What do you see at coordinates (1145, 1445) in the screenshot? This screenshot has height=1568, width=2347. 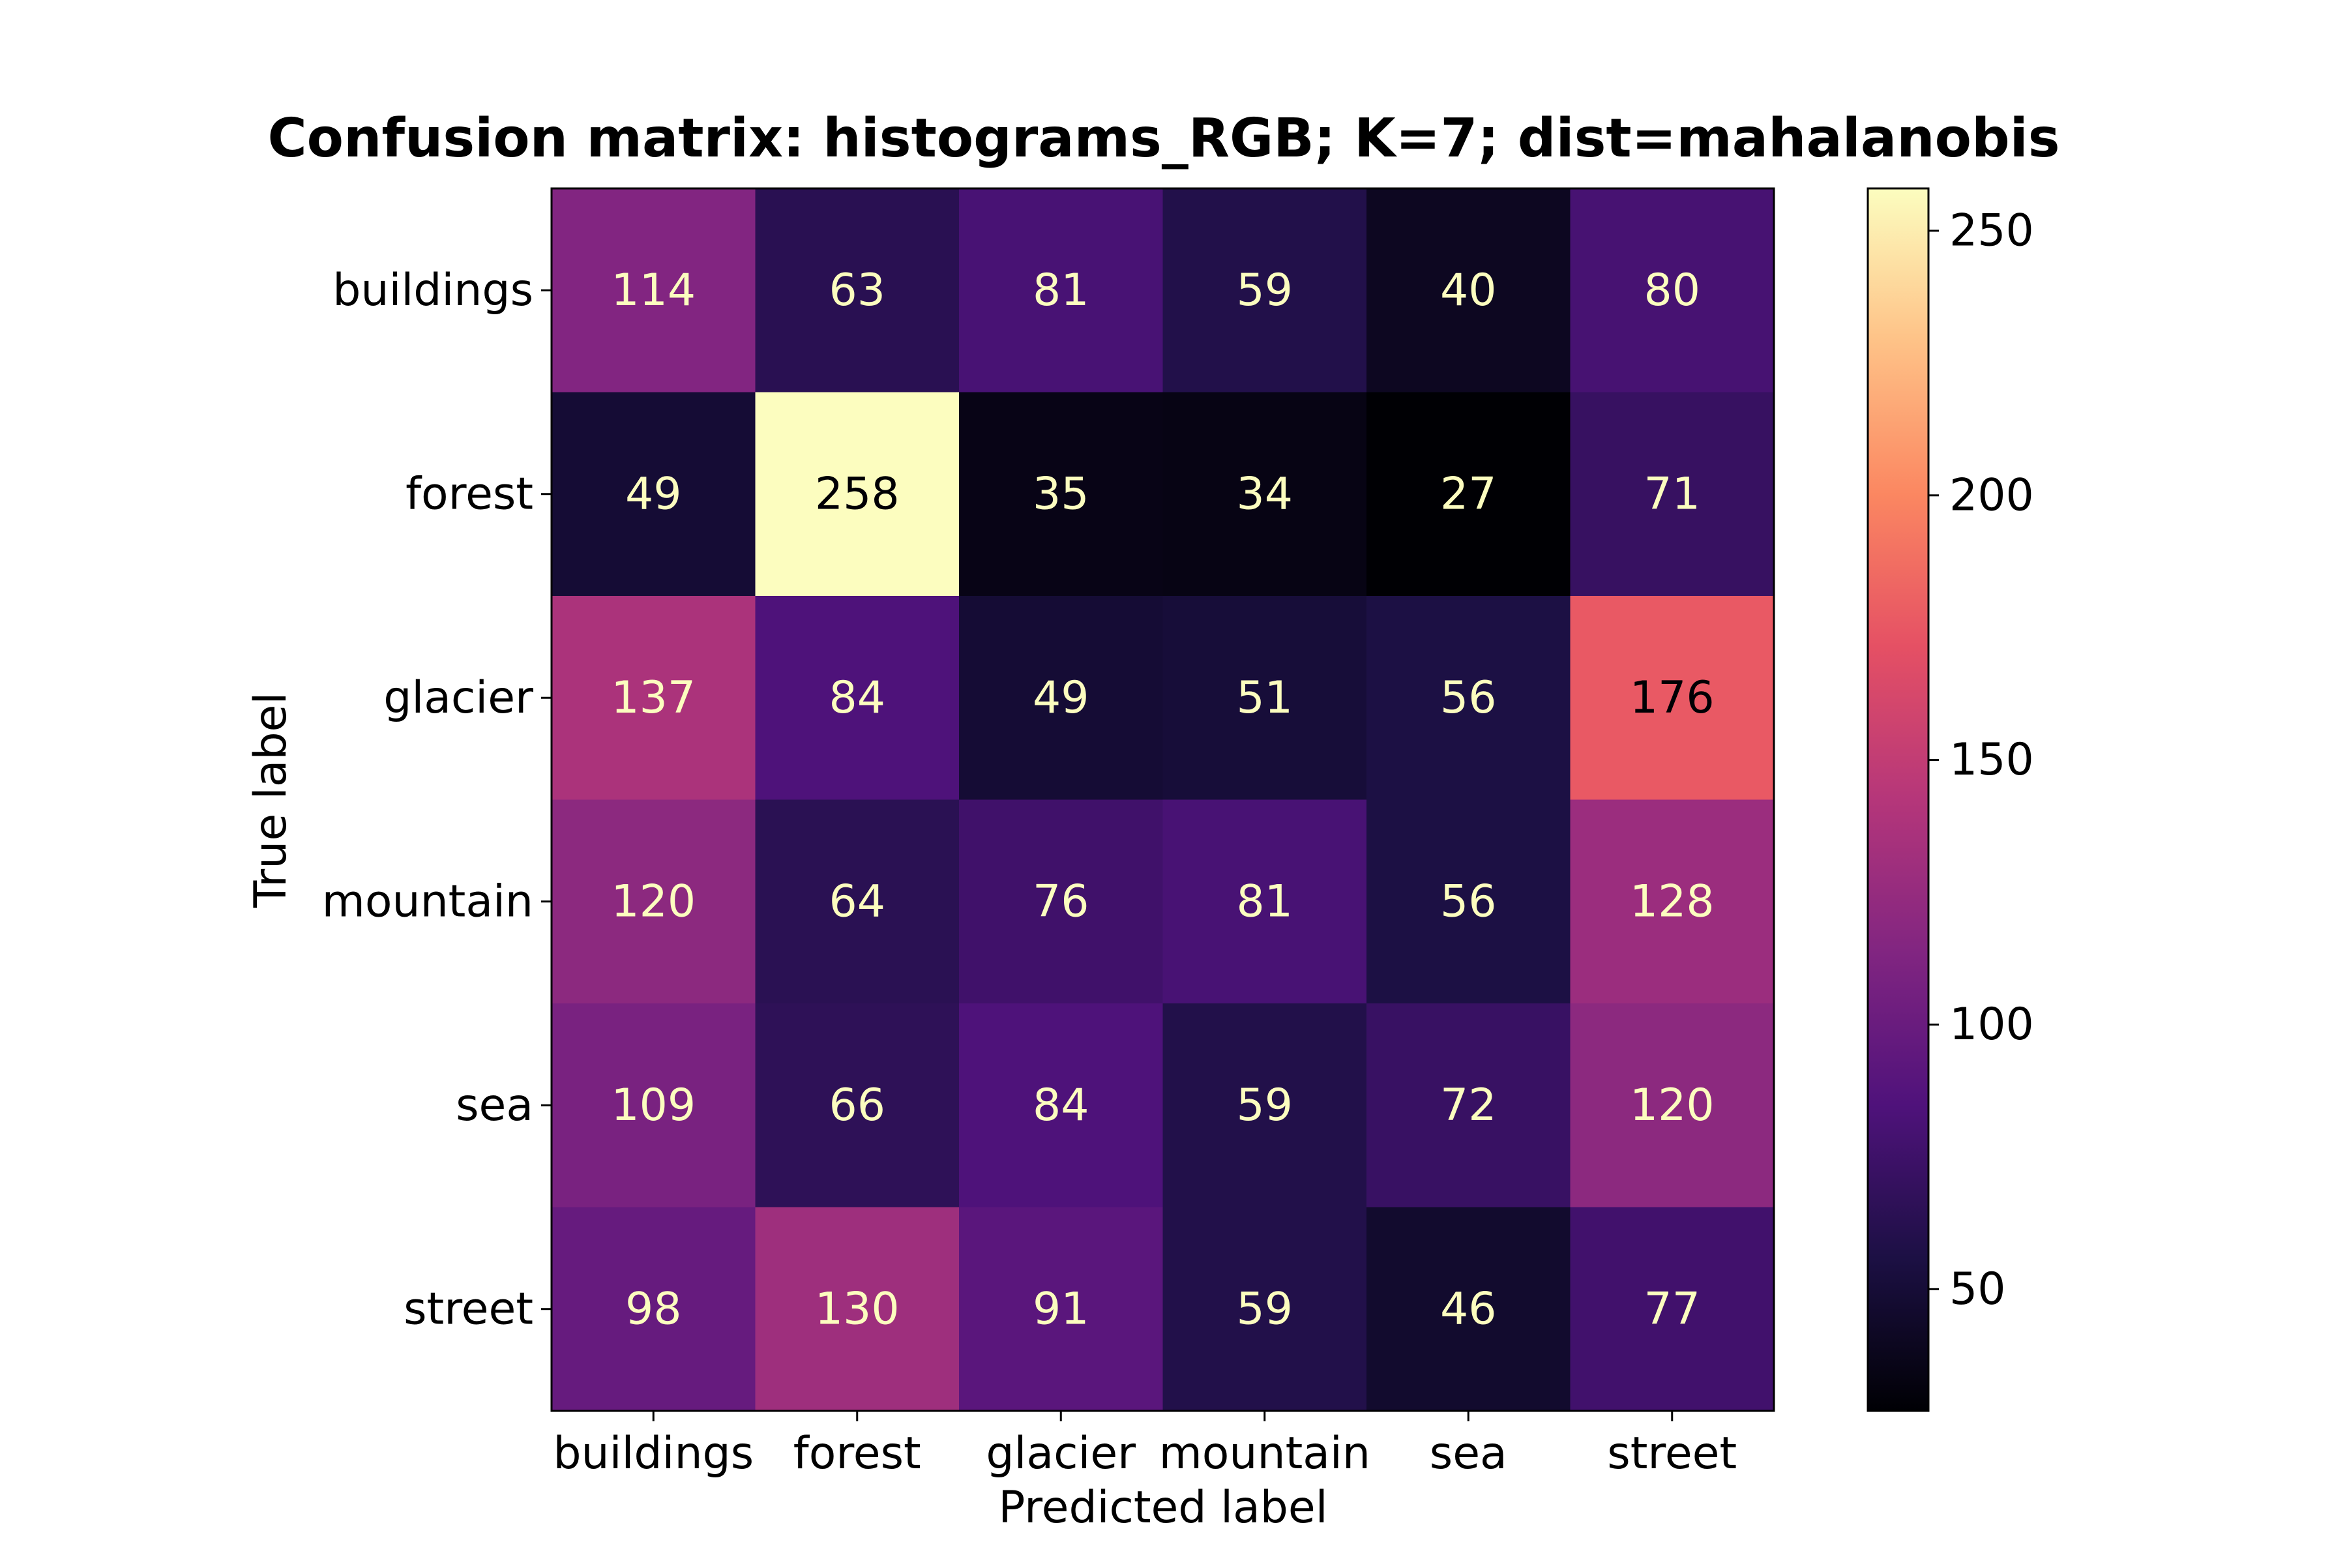 I see `x-axis-ticks: buildings forest glacier mountain sea street` at bounding box center [1145, 1445].